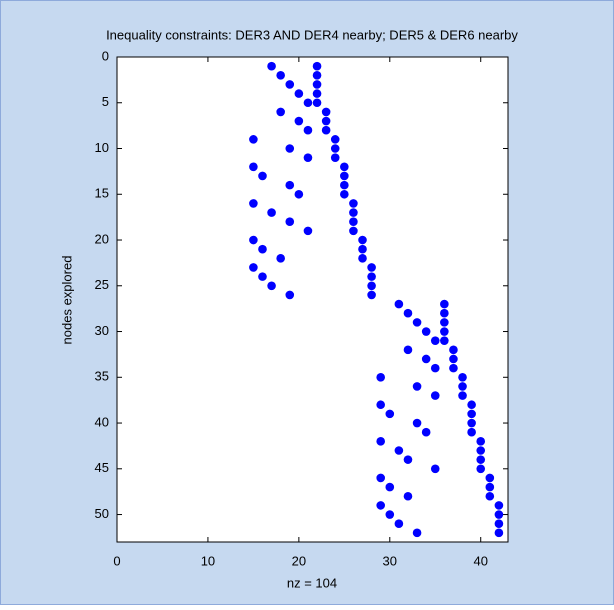 This screenshot has height=610, width=614. Describe the element at coordinates (102, 513) in the screenshot. I see `y-tick-label: 50` at that location.